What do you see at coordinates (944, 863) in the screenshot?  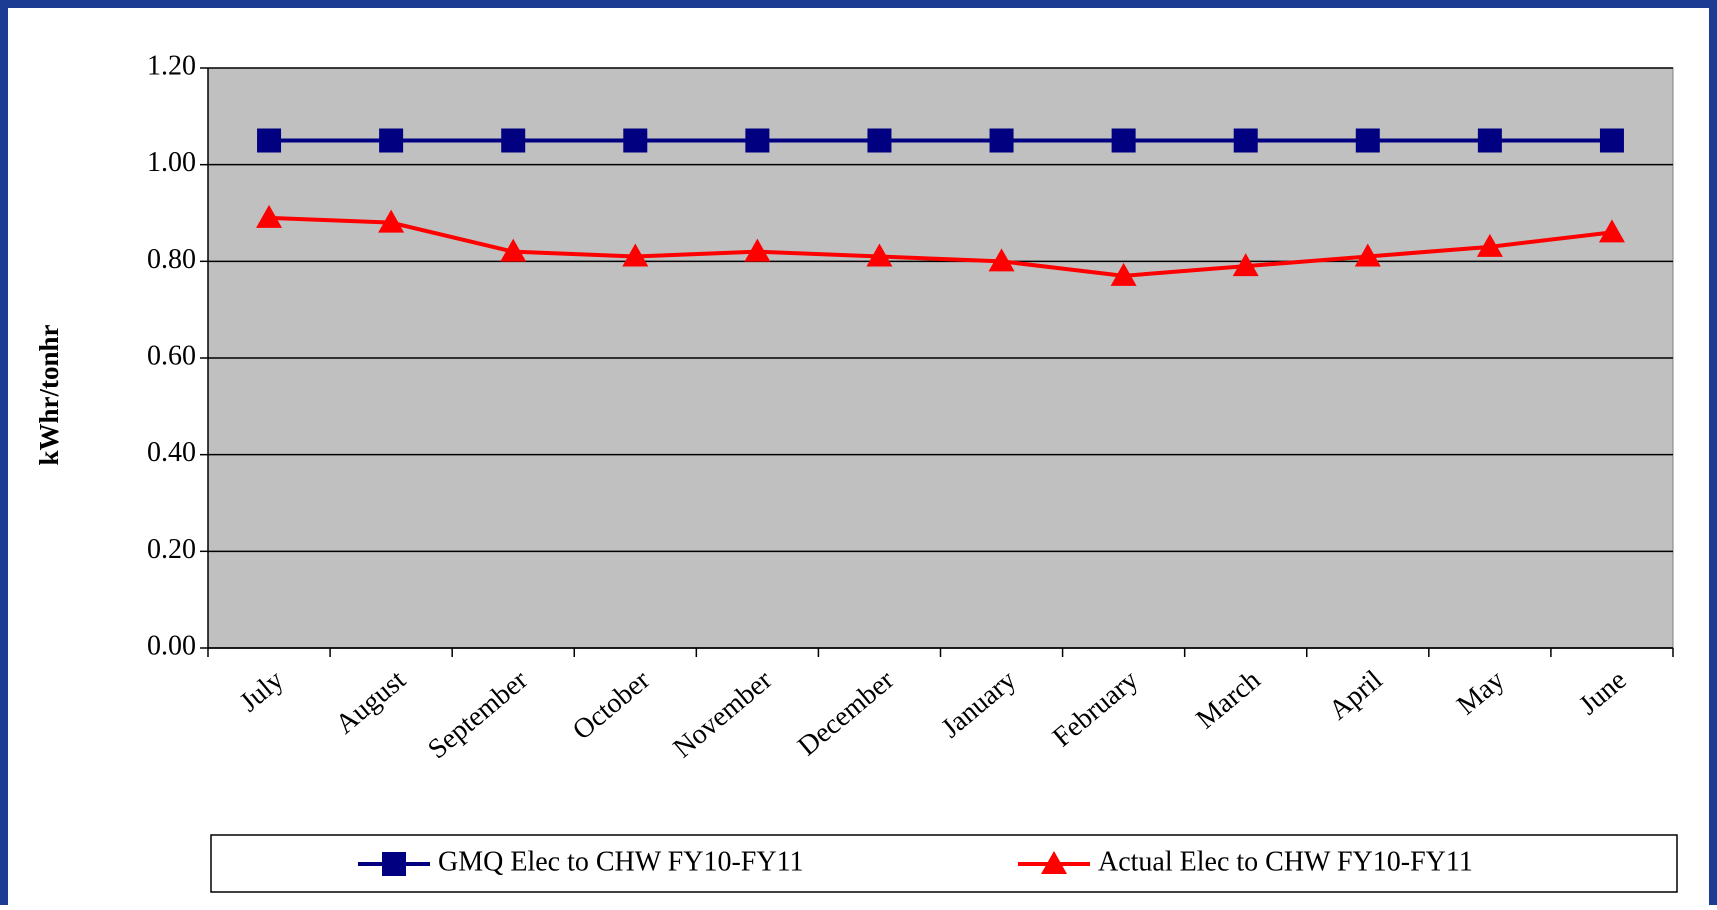 I see `legend` at bounding box center [944, 863].